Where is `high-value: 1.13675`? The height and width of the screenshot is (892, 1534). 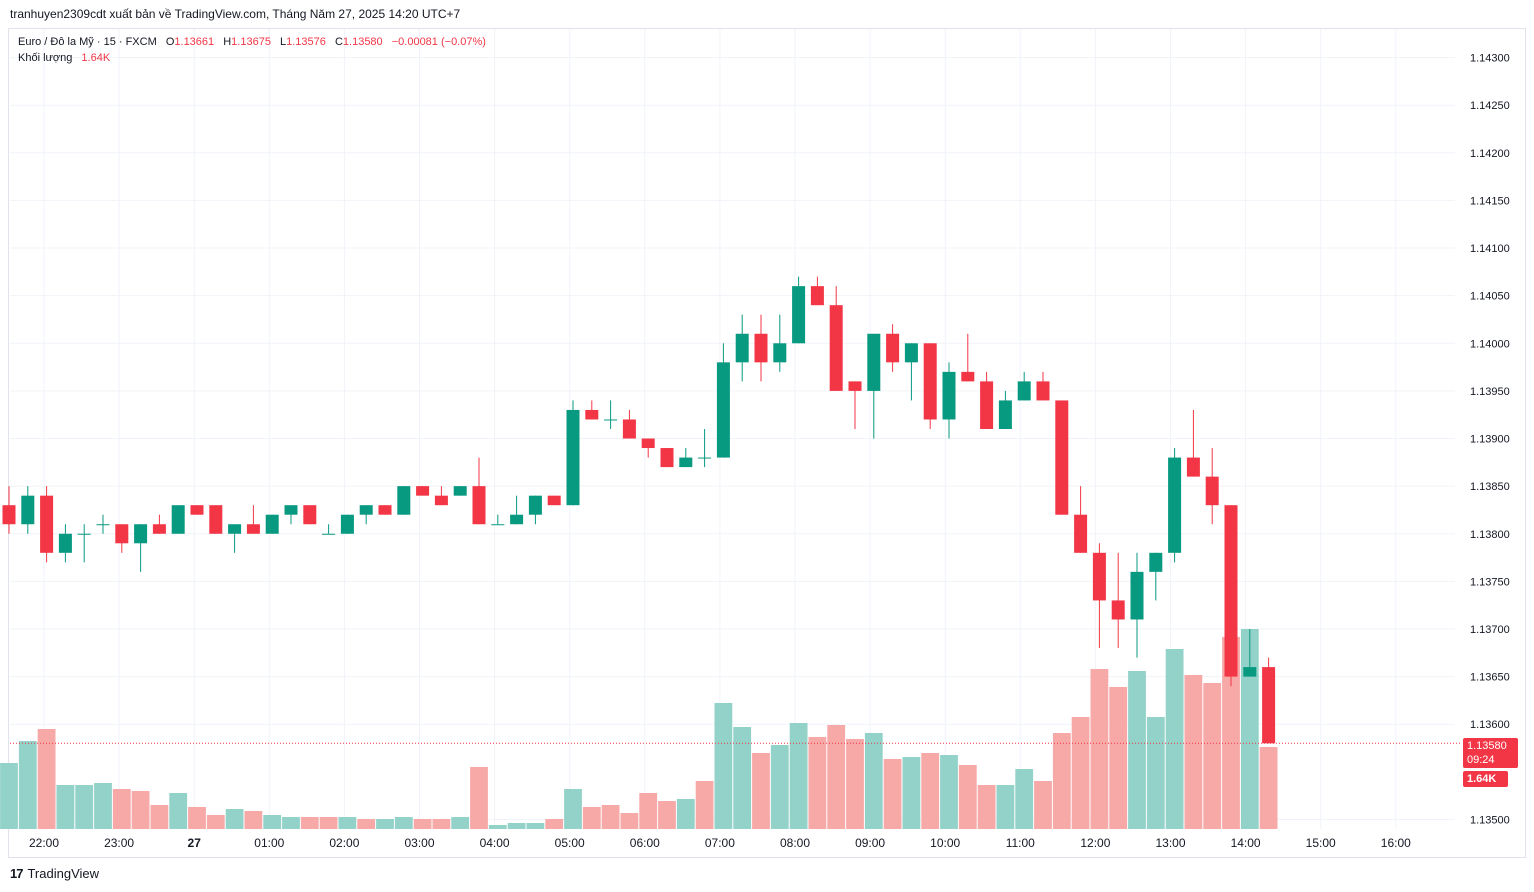
high-value: 1.13675 is located at coordinates (251, 42).